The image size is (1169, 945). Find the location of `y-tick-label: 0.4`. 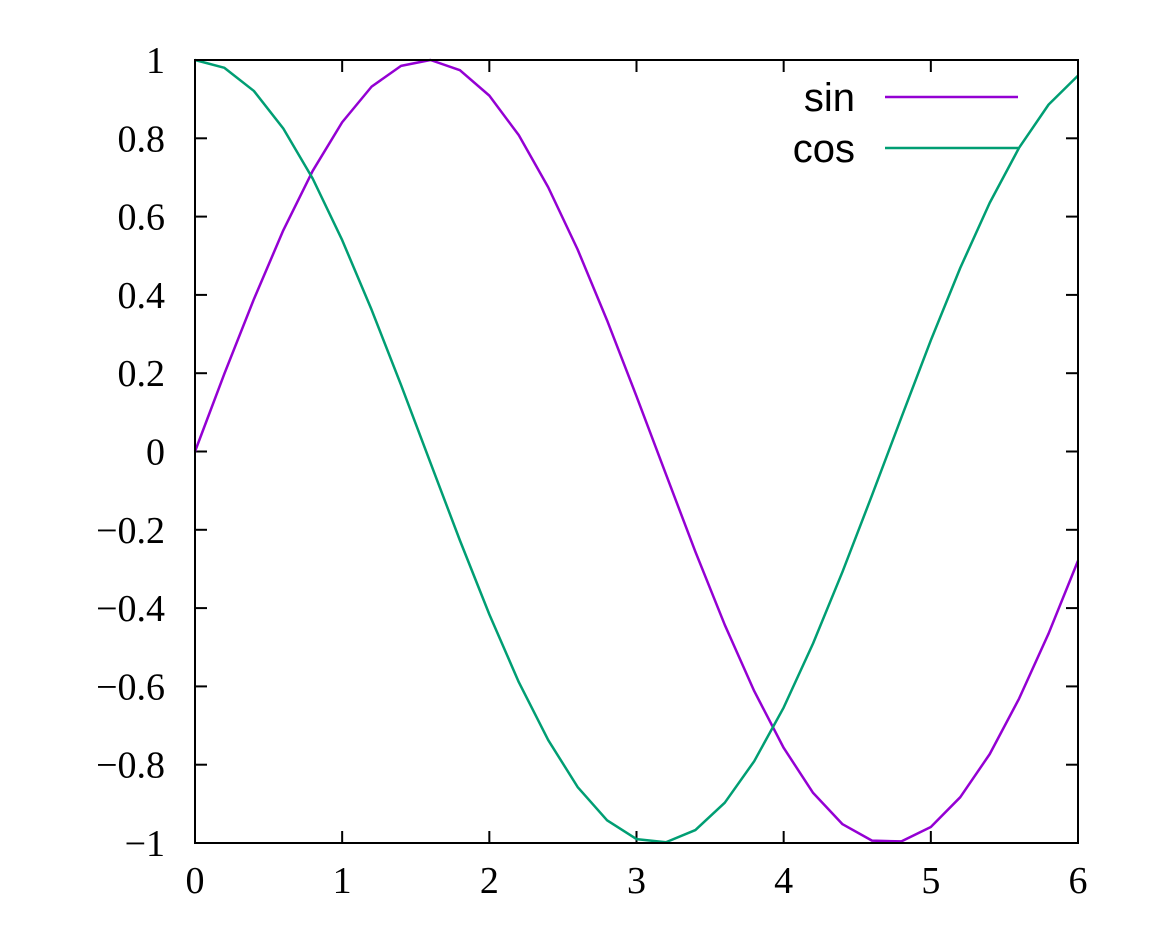

y-tick-label: 0.4 is located at coordinates (142, 296).